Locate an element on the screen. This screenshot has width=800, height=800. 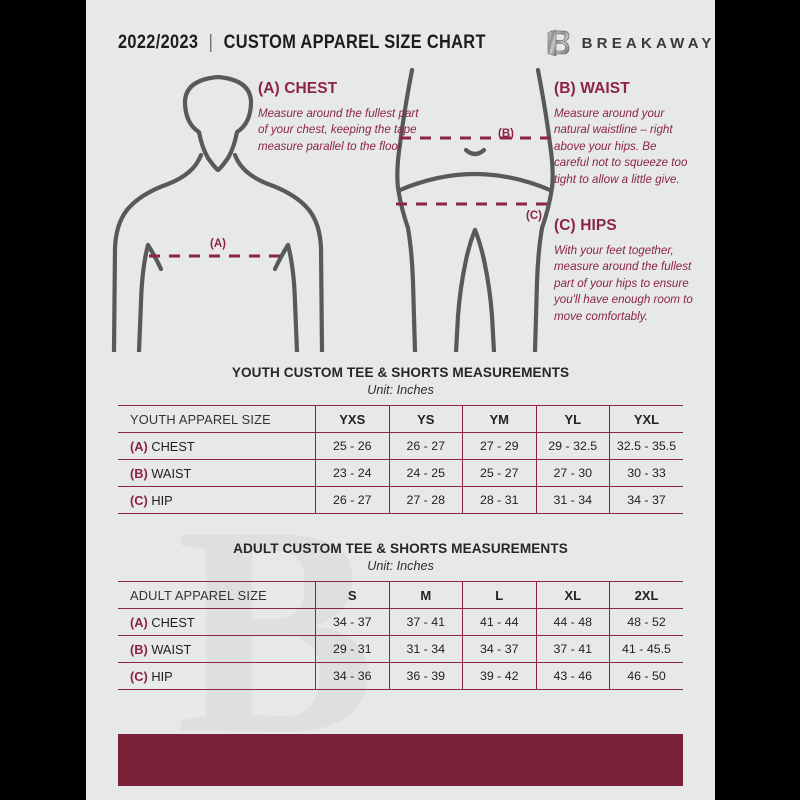
adult-tag-a: (A) is located at coordinates (139, 622).